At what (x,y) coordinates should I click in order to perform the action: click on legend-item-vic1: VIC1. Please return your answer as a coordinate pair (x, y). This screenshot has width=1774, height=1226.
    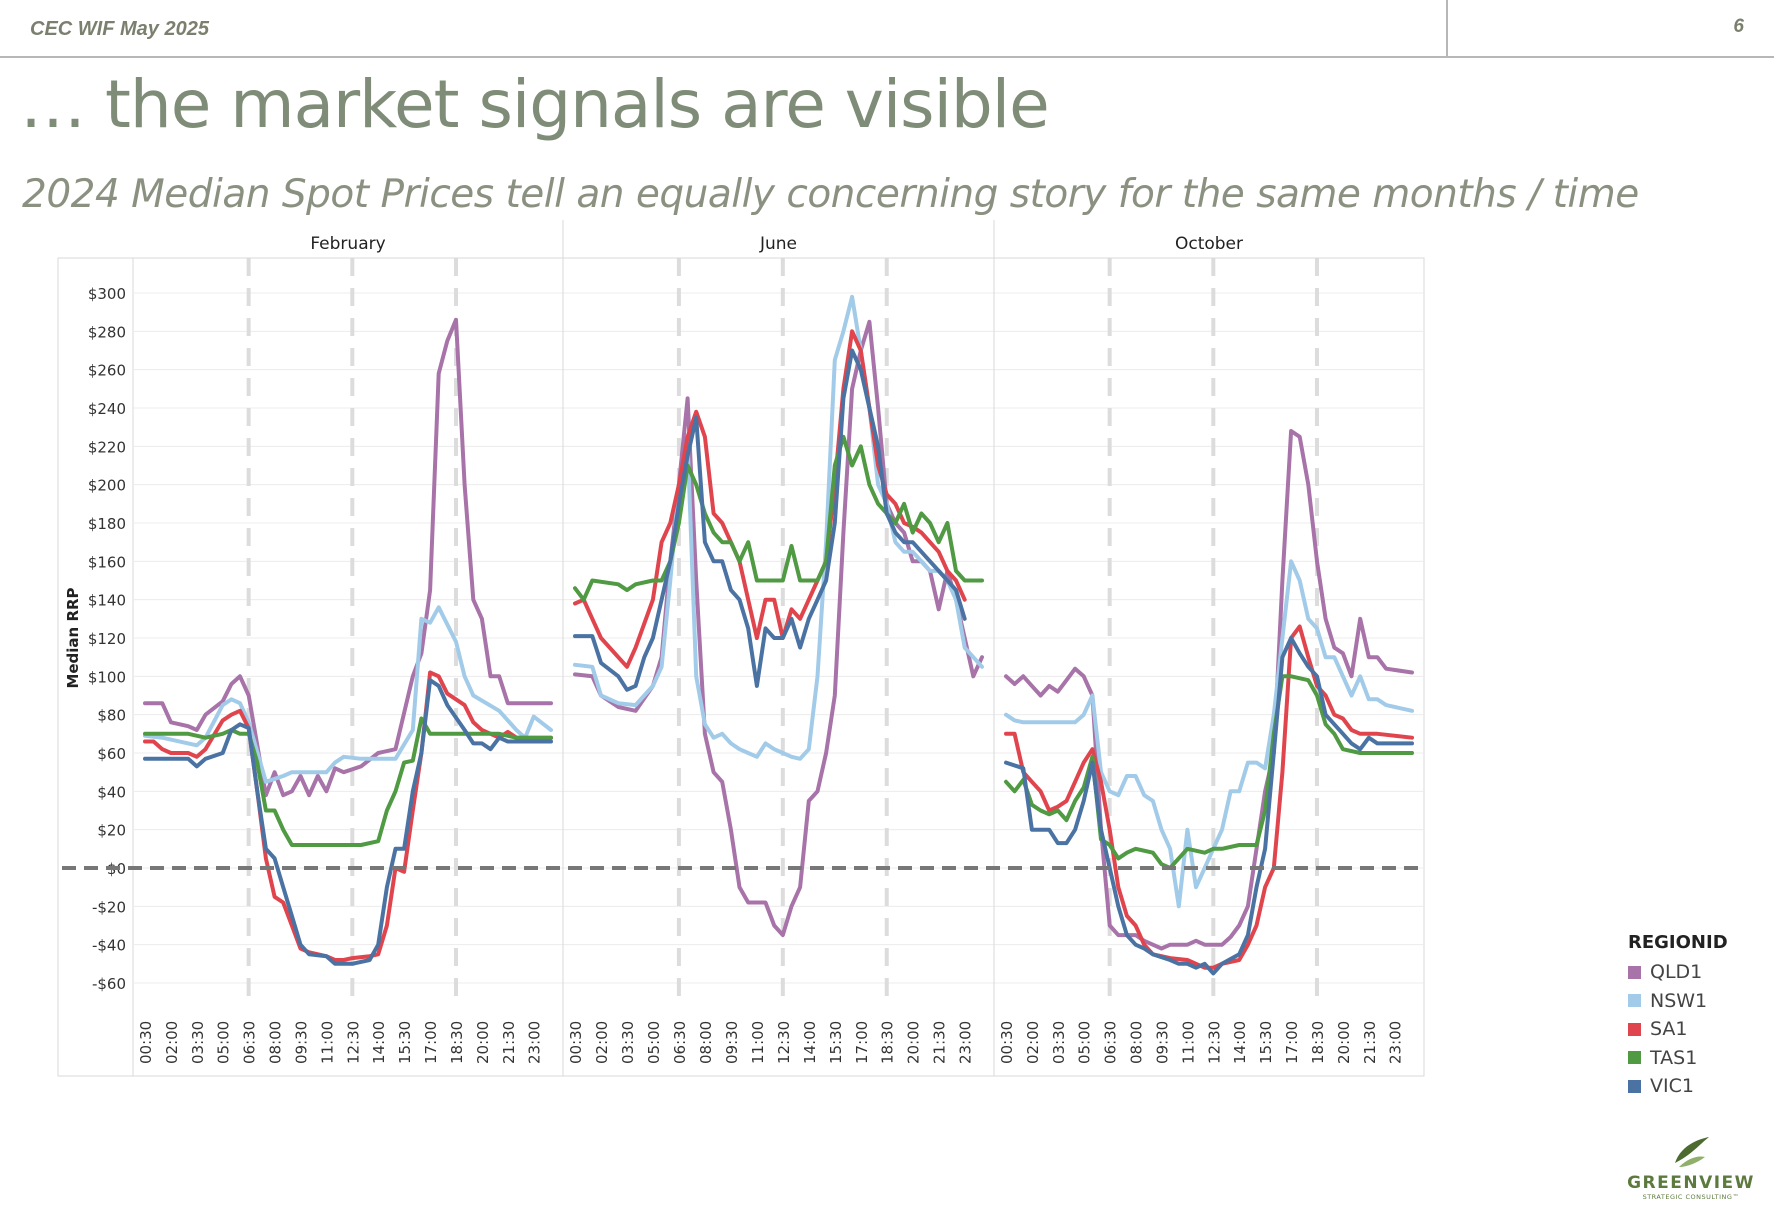
    Looking at the image, I should click on (1678, 1086).